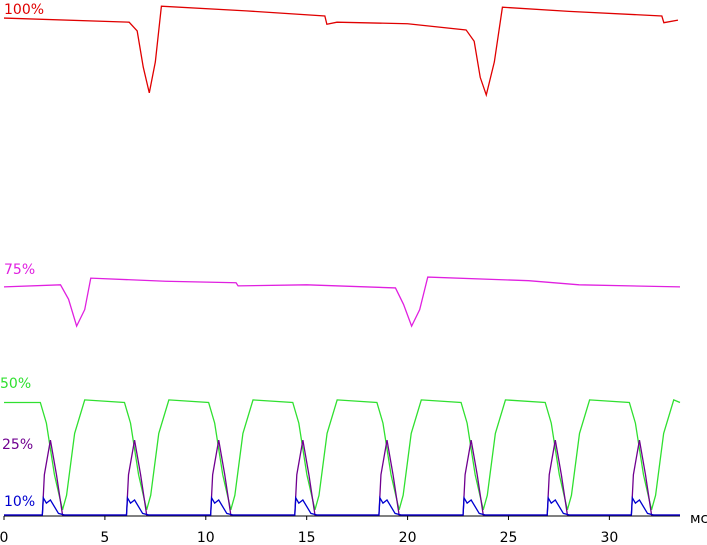  Describe the element at coordinates (206, 537) in the screenshot. I see `x-tick-label: 10` at that location.